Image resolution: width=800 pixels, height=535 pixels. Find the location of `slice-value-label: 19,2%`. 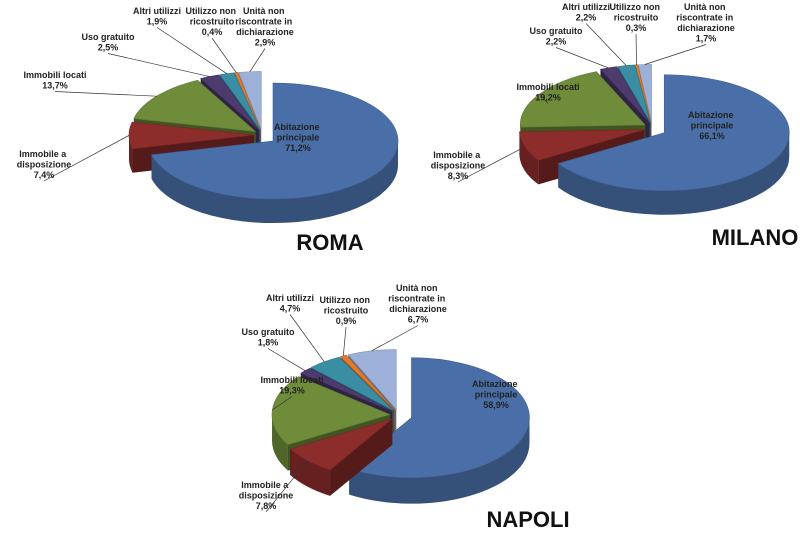

slice-value-label: 19,2% is located at coordinates (548, 98).